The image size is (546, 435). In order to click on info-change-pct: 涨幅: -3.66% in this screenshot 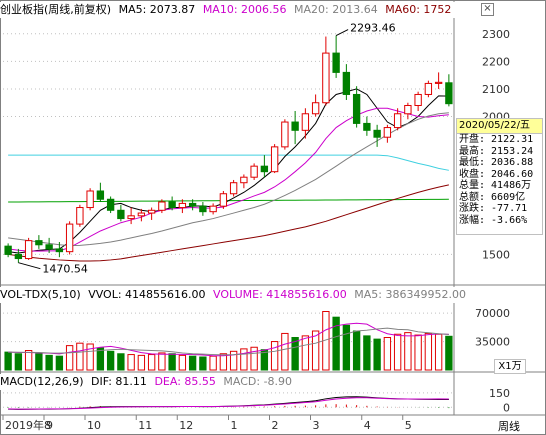, I will do `click(493, 220)`.